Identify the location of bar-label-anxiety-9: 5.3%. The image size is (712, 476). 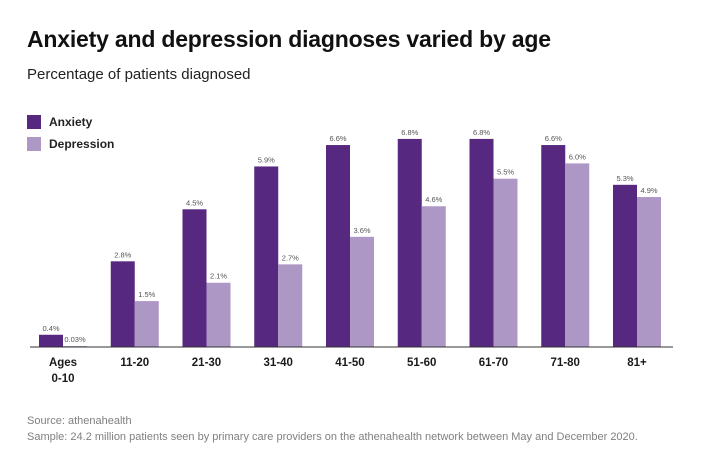
(624, 178).